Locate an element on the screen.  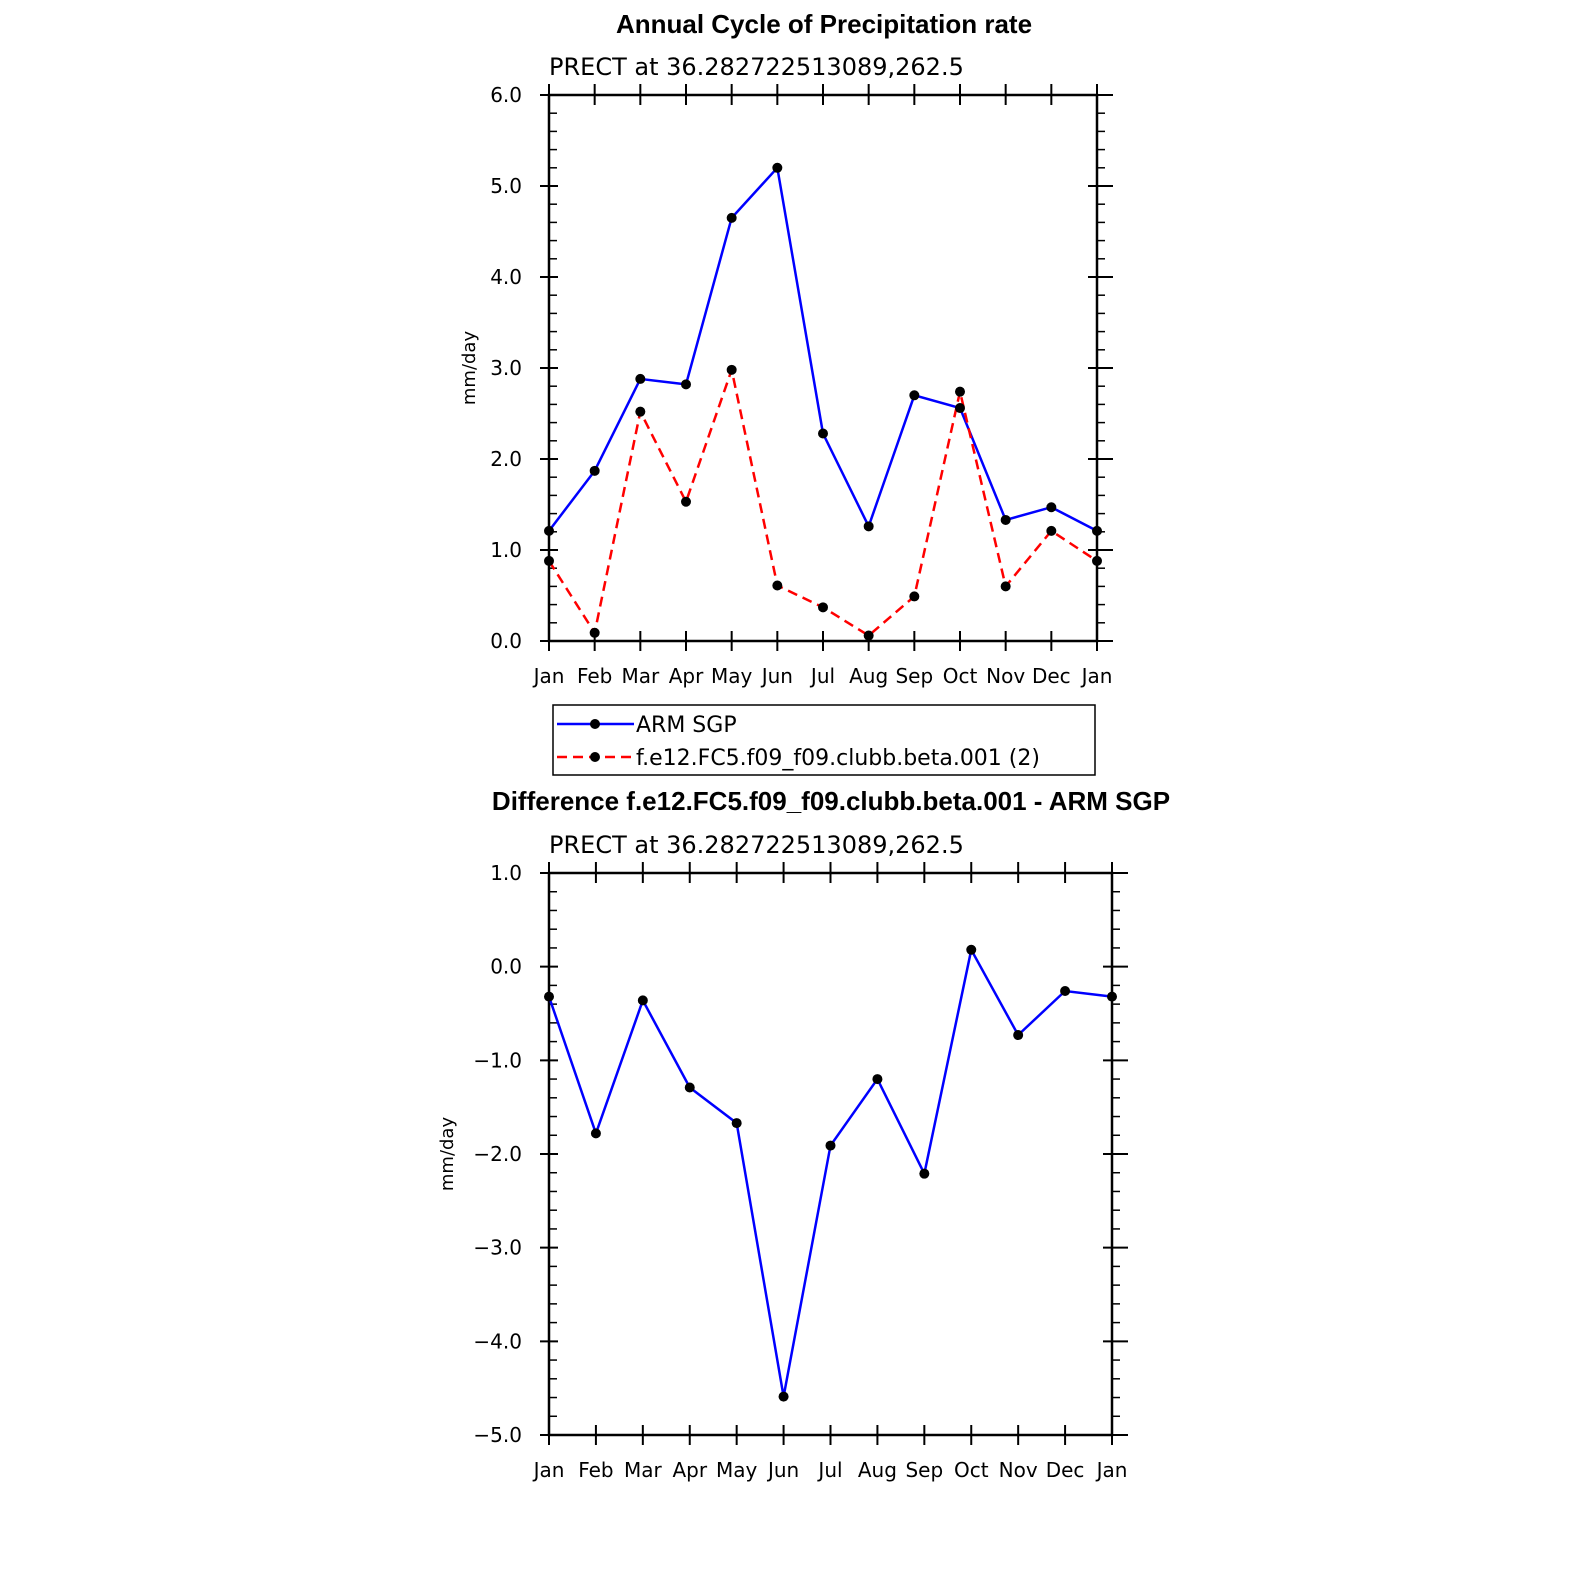
chart1-xtick-label: Jun is located at coordinates (776, 676).